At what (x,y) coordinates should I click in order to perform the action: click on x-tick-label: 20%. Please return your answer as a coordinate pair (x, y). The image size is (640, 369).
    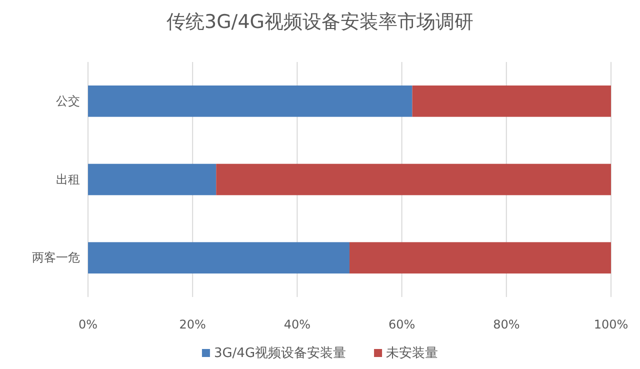
    Looking at the image, I should click on (192, 325).